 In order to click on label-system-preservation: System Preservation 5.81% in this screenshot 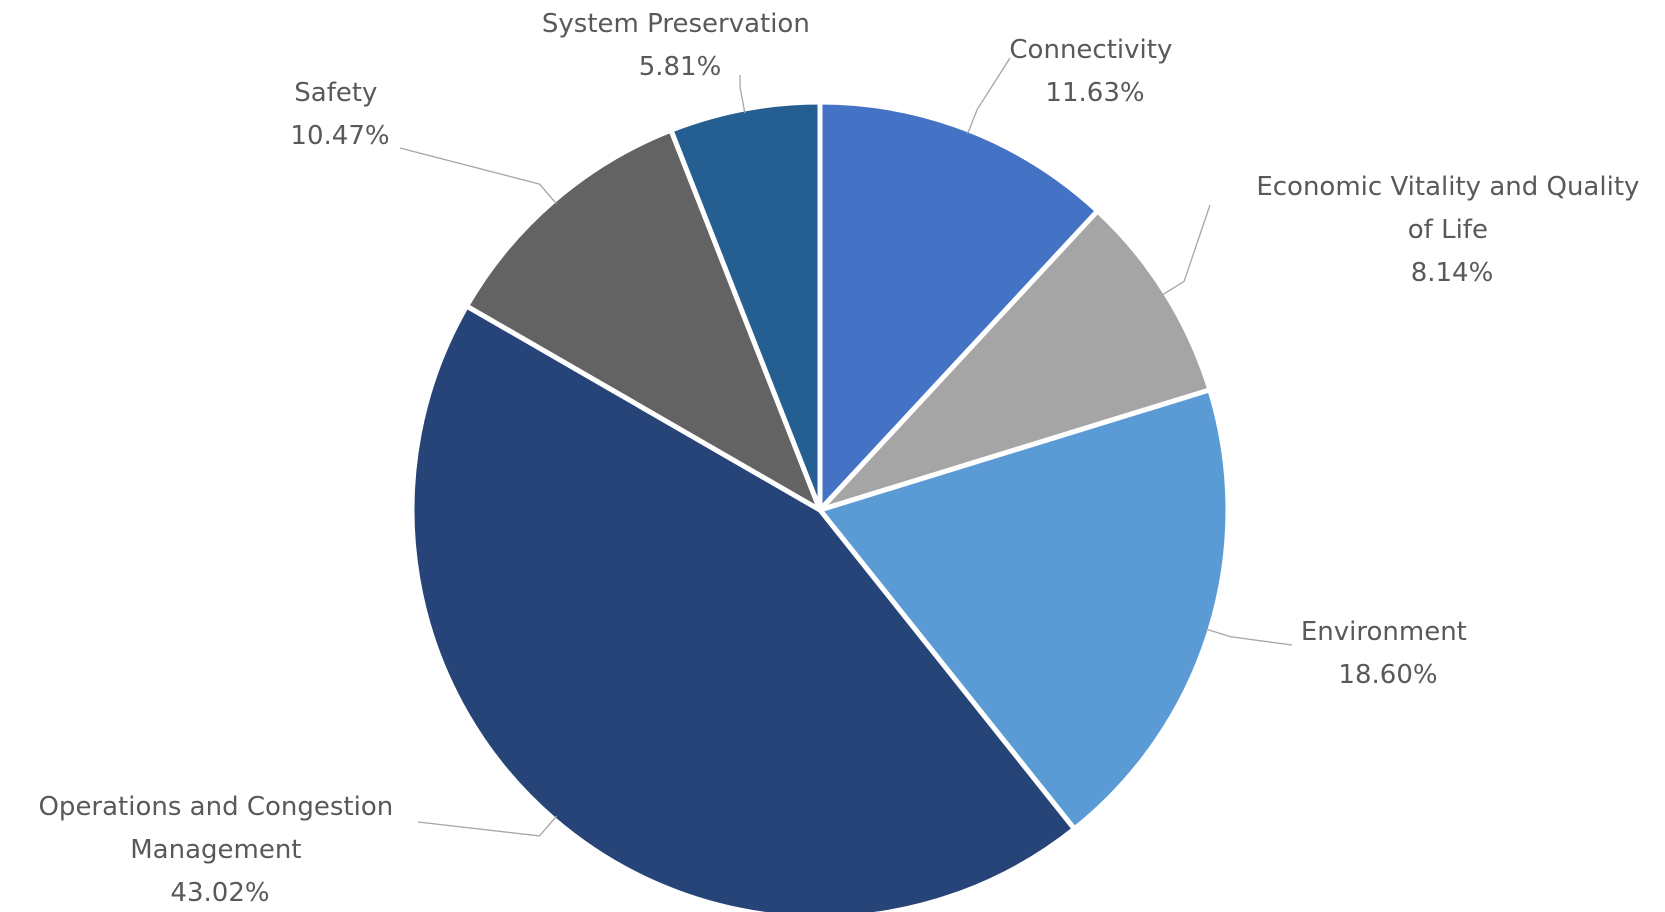, I will do `click(680, 45)`.